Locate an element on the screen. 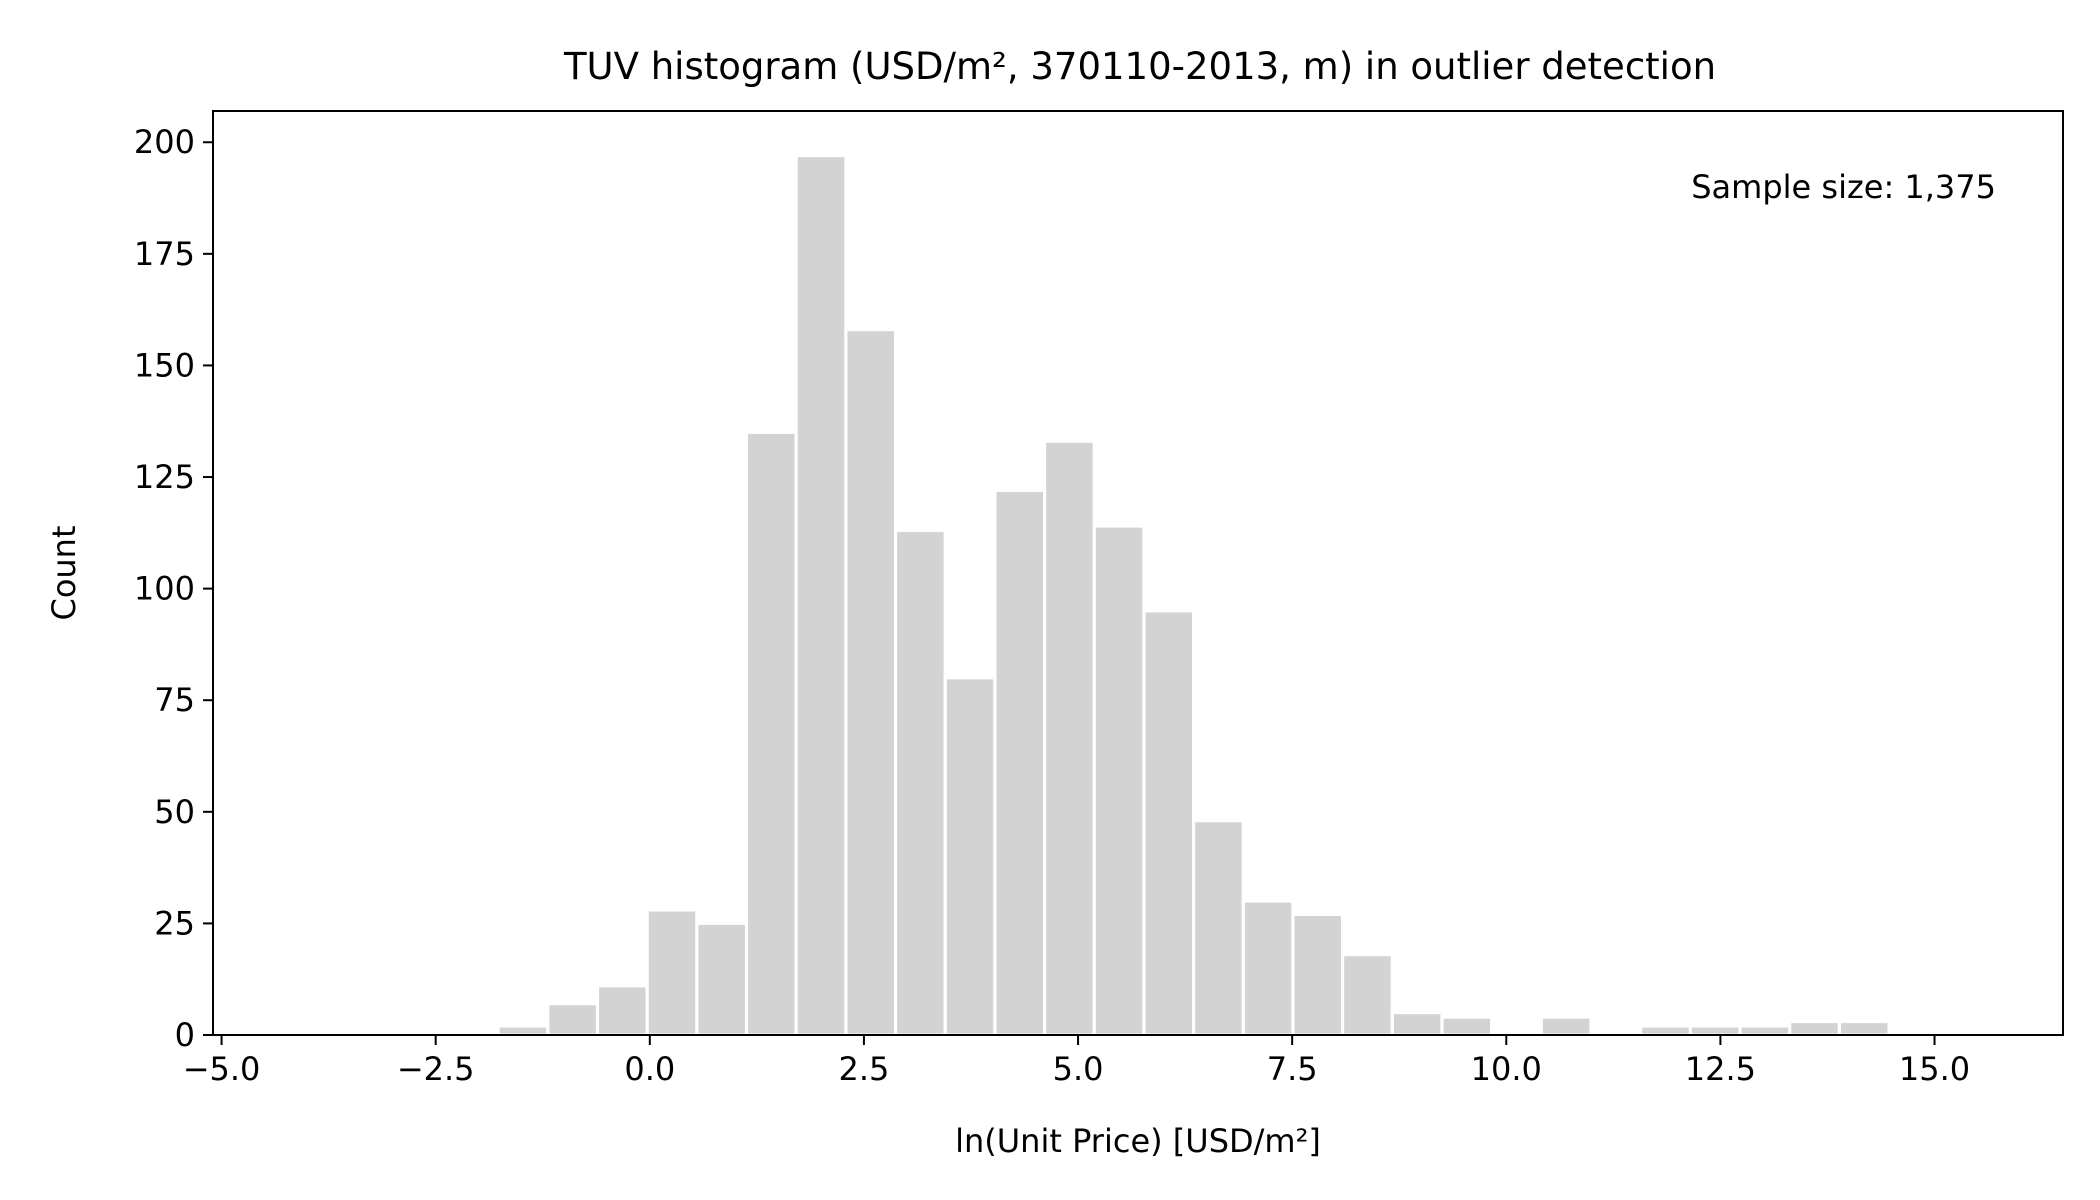 This screenshot has width=2100, height=1200. y-tick-label: 75 is located at coordinates (174, 700).